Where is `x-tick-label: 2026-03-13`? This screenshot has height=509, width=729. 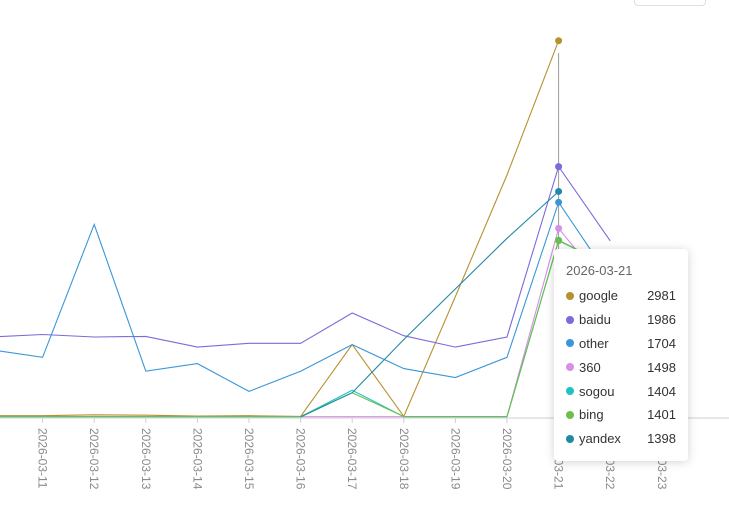
x-tick-label: 2026-03-13 is located at coordinates (146, 459).